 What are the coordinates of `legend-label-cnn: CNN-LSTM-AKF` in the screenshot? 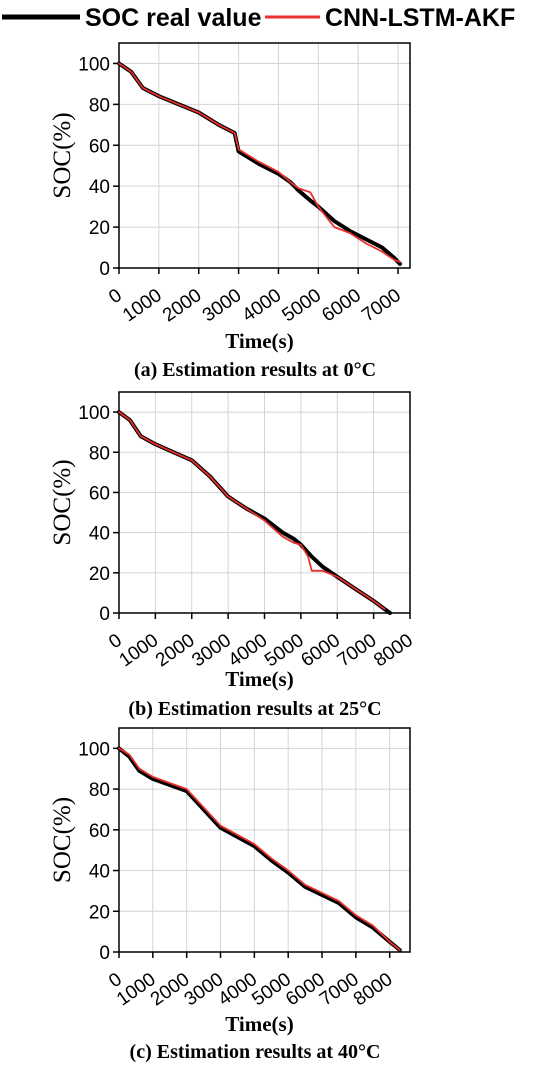 It's located at (420, 18).